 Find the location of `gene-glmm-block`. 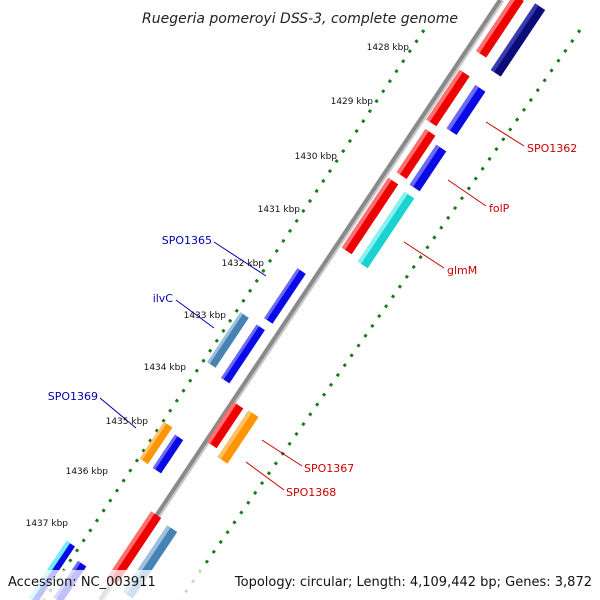

gene-glmm-block is located at coordinates (386, 230).